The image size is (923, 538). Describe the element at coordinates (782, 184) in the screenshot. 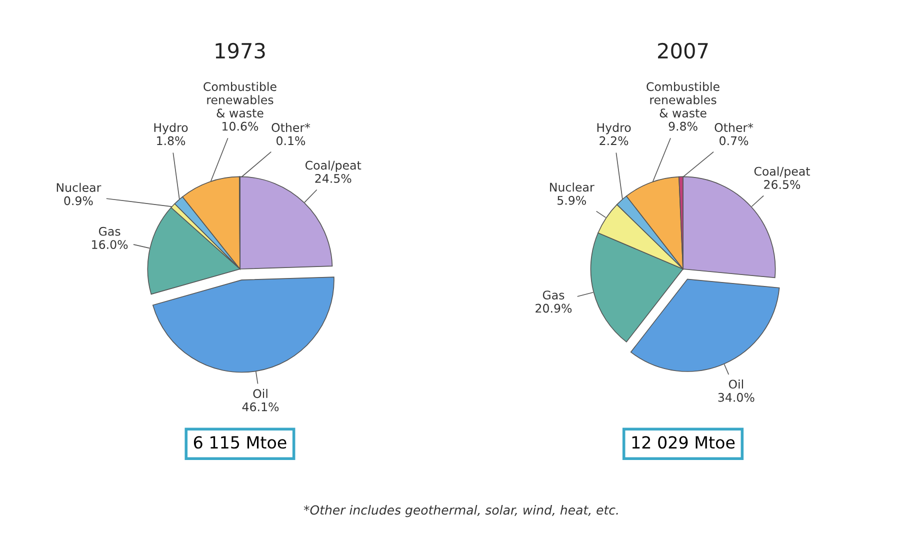

I see `data-label: 26.5%` at that location.